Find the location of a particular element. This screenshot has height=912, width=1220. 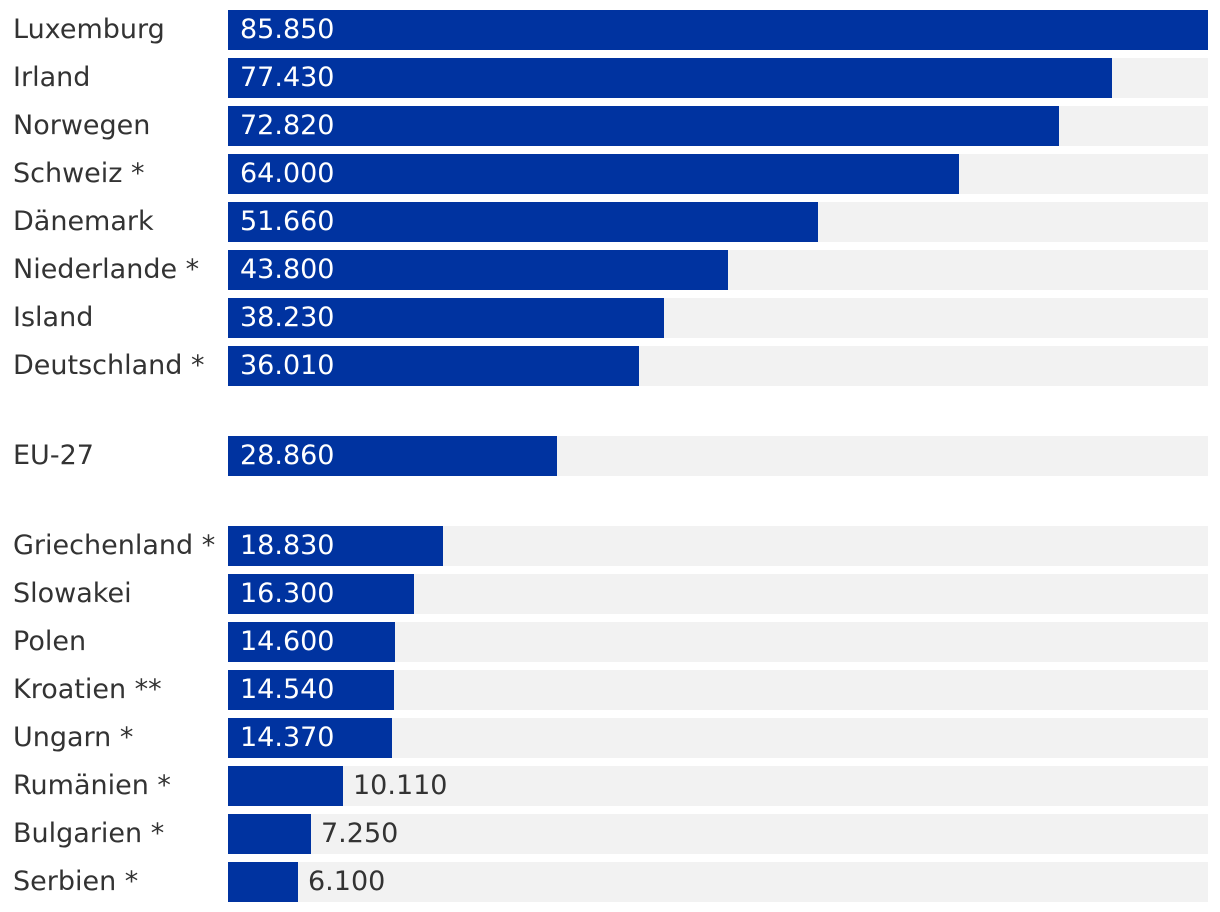

data-label: 10.110 is located at coordinates (400, 785).